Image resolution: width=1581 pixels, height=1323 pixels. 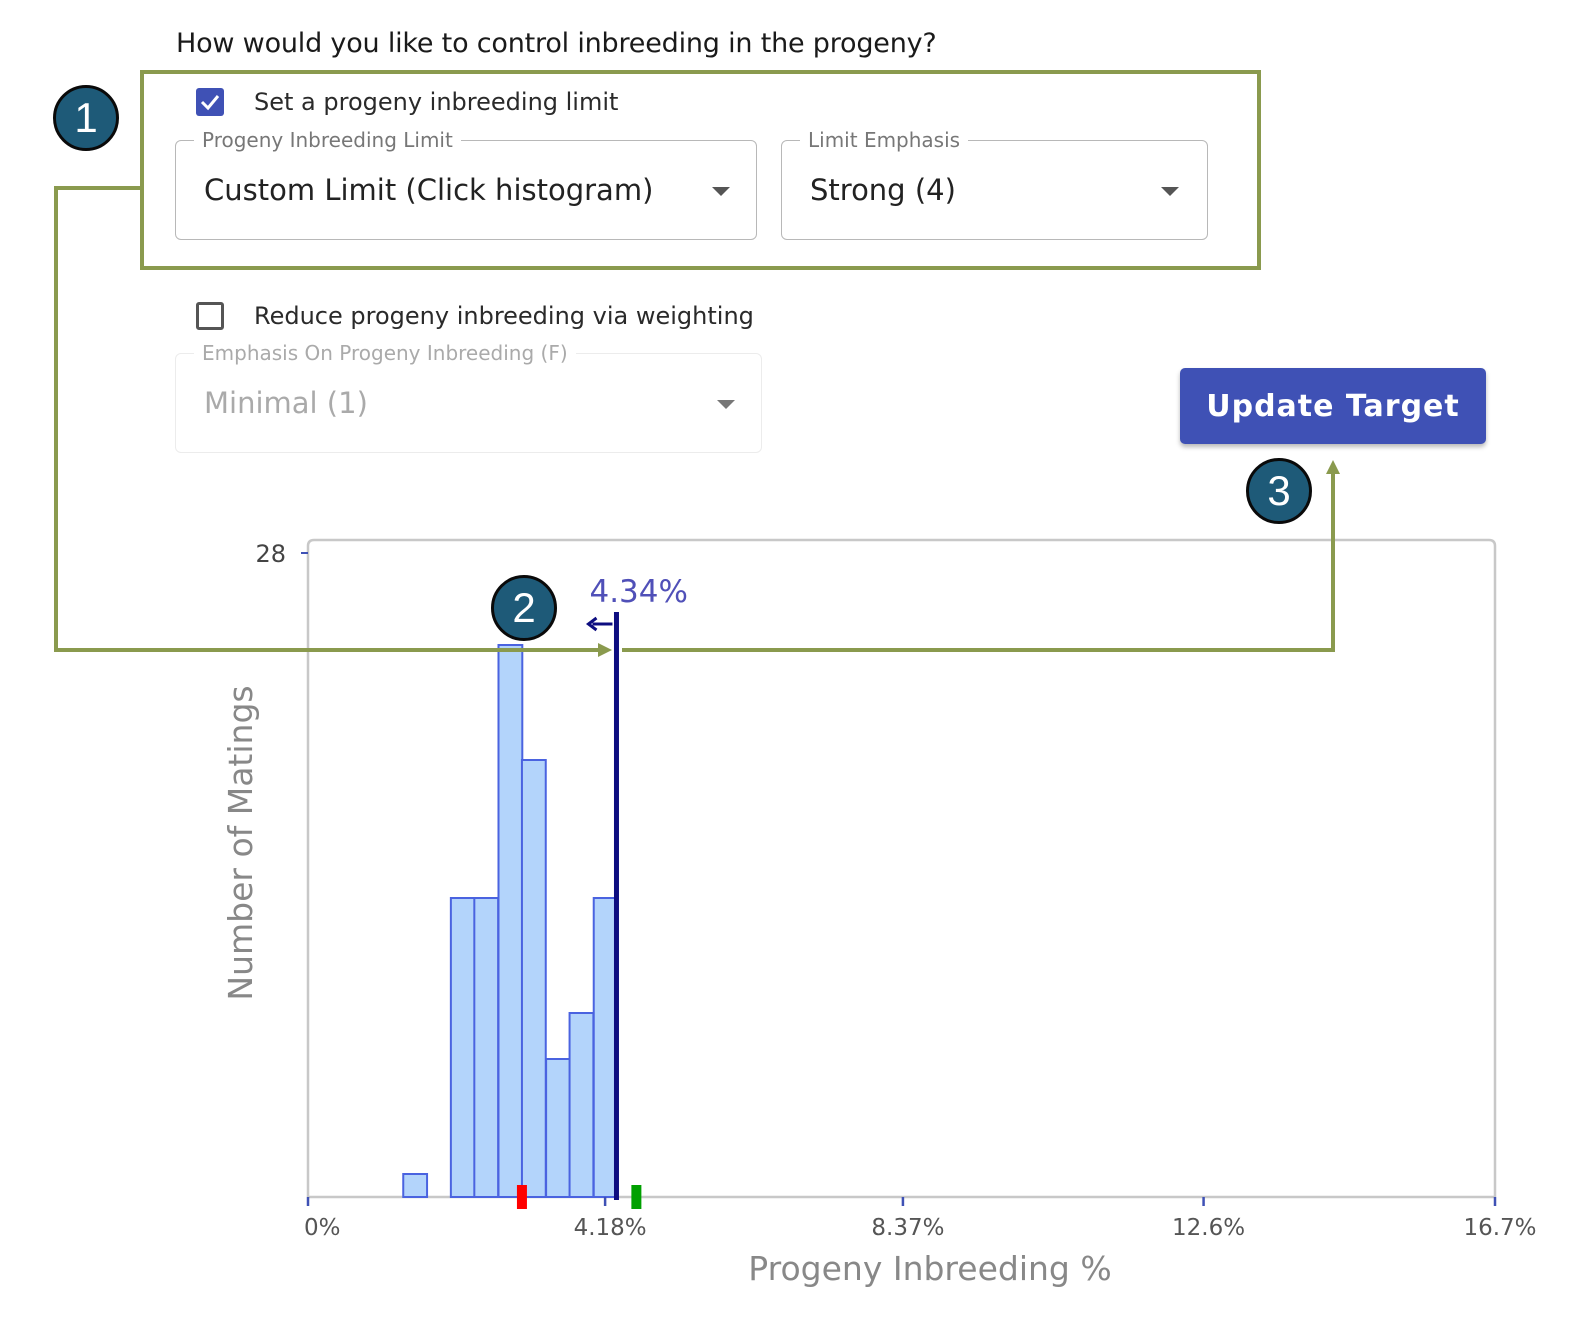 What do you see at coordinates (504, 316) in the screenshot?
I see `reduce-weighting-label: Reduce progeny inbreeding via weighting` at bounding box center [504, 316].